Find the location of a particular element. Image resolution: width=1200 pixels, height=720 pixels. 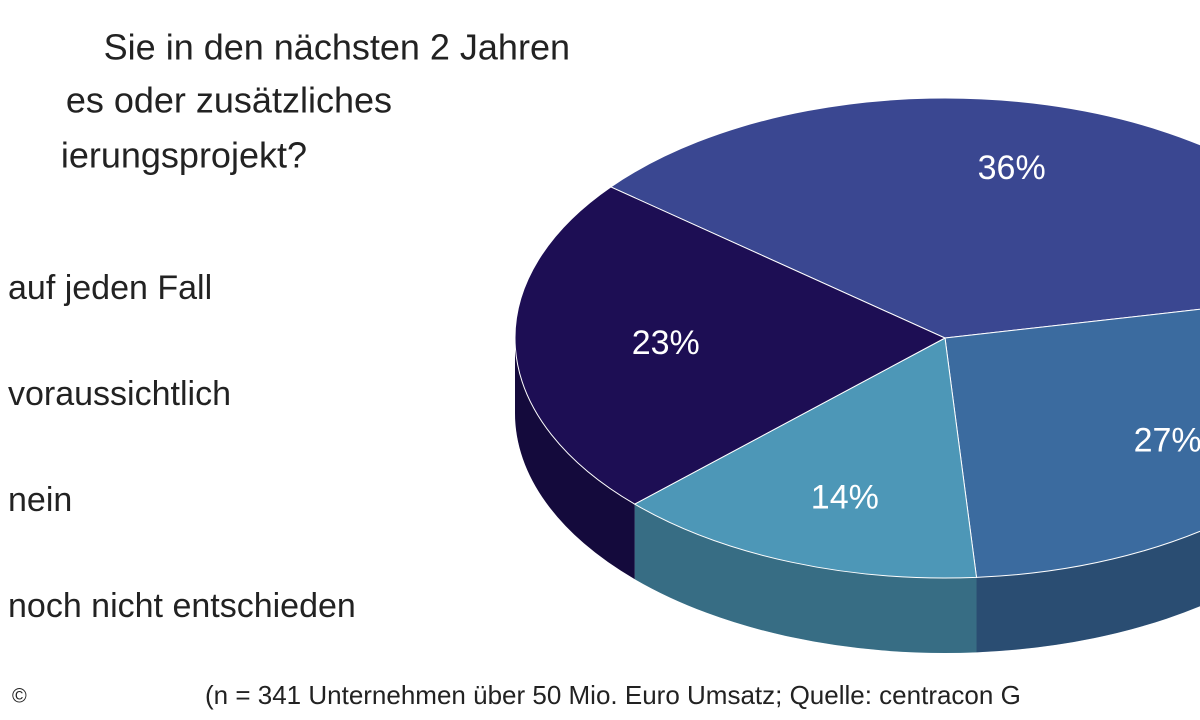

copyright: © is located at coordinates (19, 696).